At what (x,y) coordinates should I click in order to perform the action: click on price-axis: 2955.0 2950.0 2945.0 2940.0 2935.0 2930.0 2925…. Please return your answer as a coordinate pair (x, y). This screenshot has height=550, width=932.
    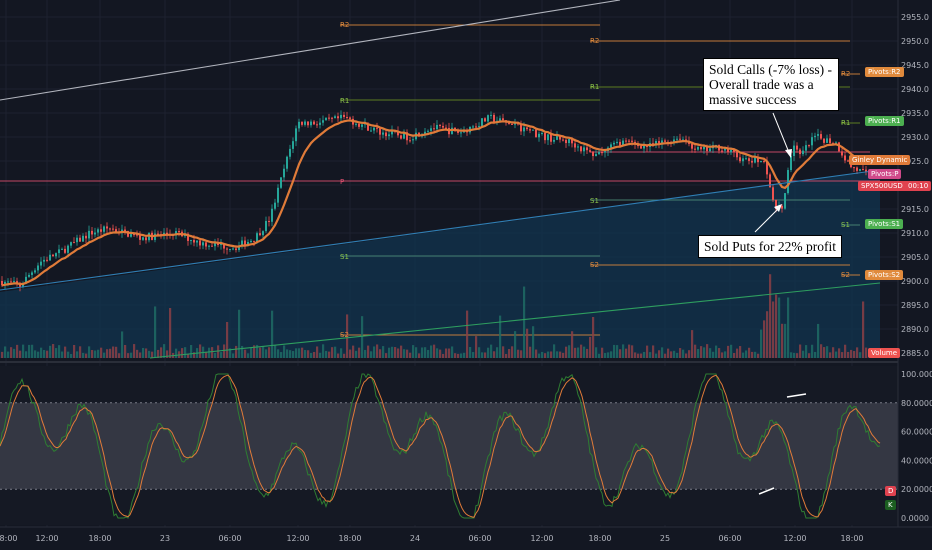
    Looking at the image, I should click on (914, 275).